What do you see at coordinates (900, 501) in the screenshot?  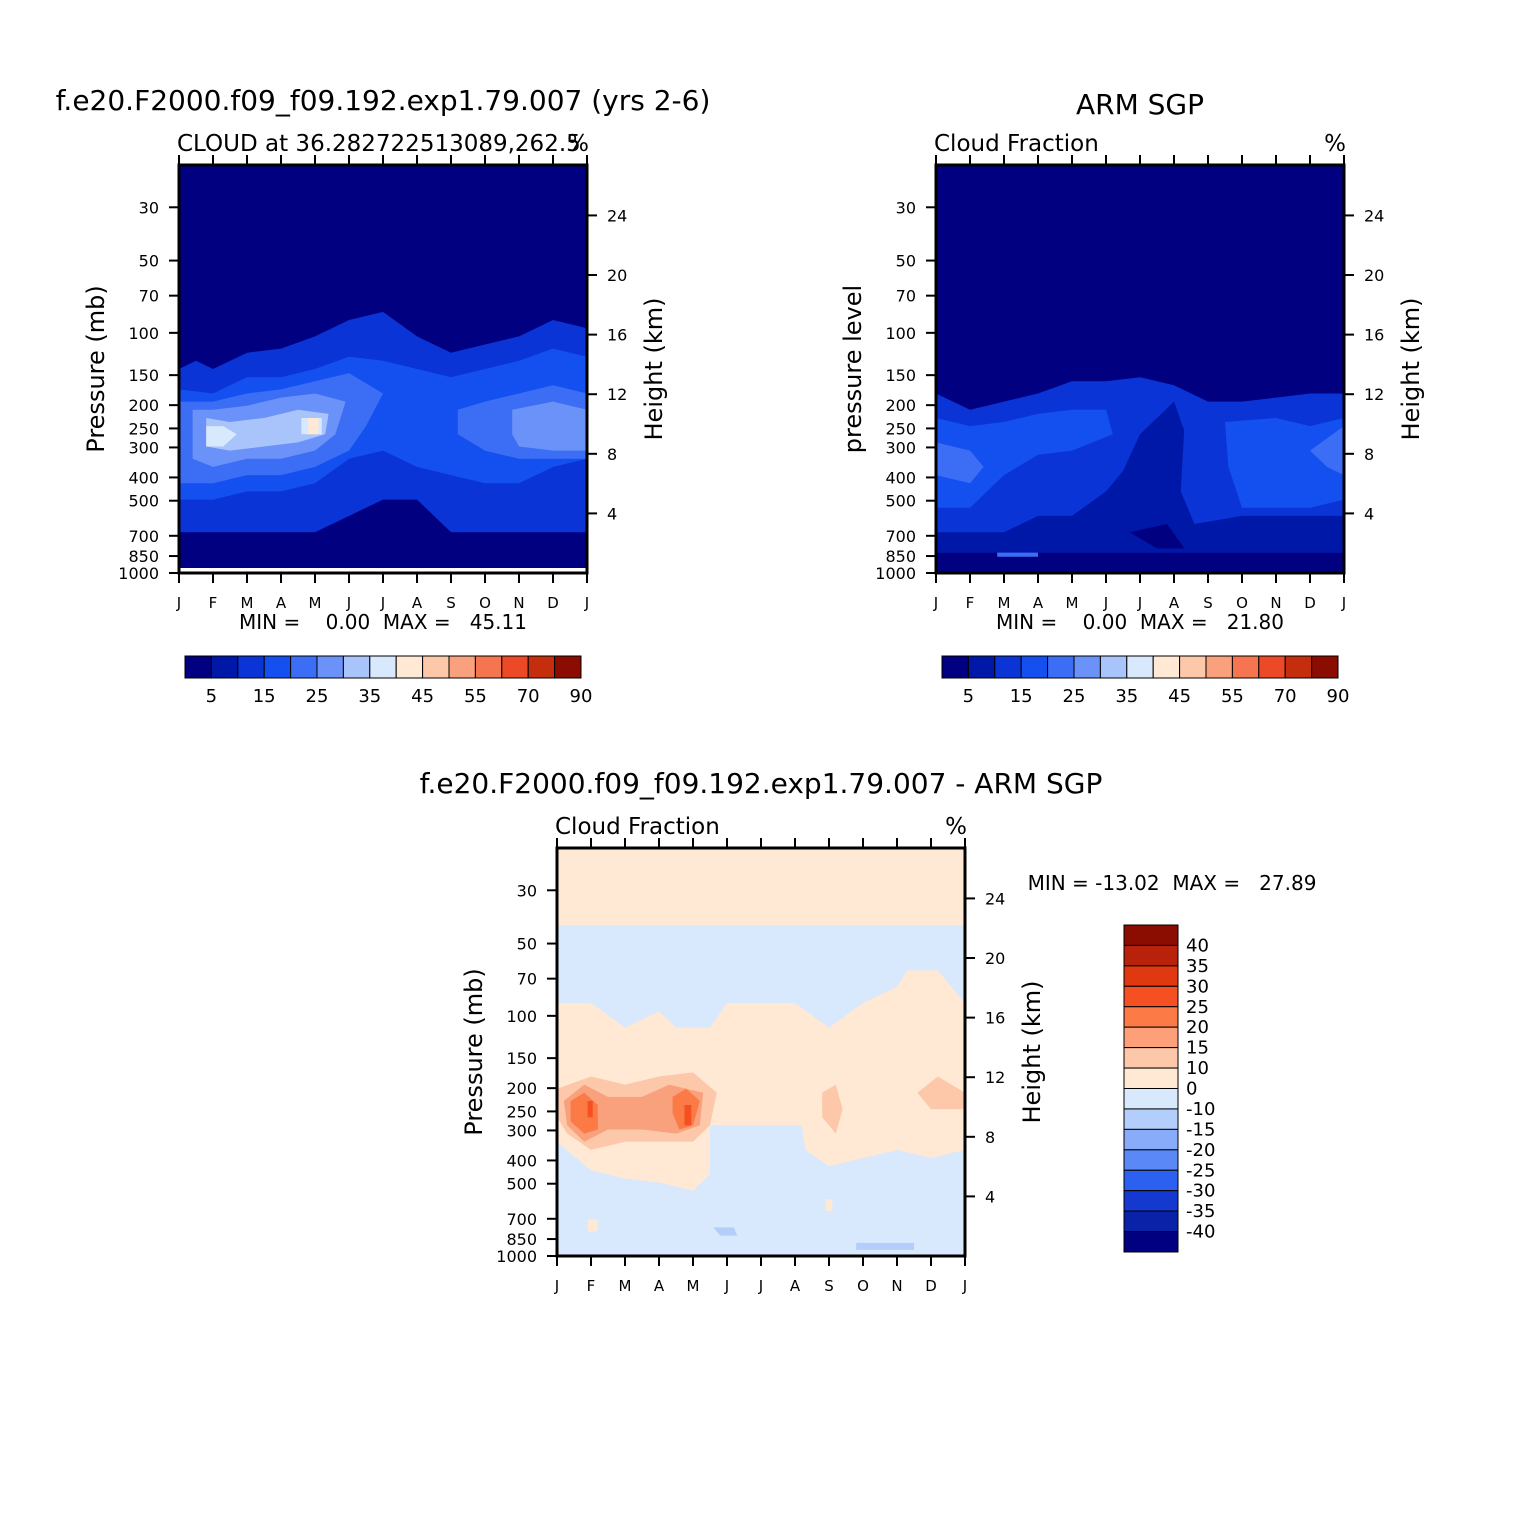 I see `y-tick-label: 500` at bounding box center [900, 501].